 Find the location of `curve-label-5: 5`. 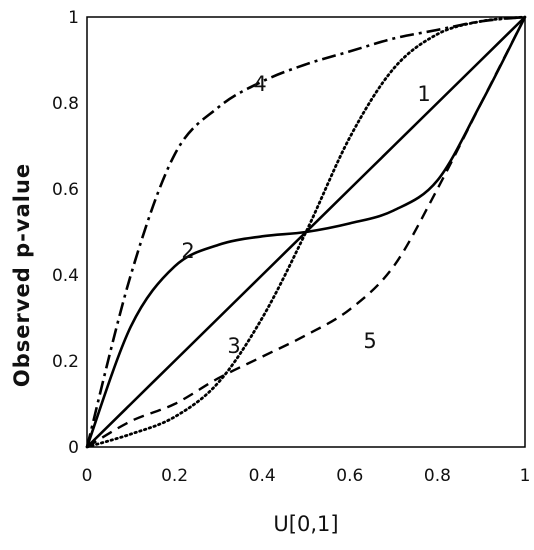

curve-label-5: 5 is located at coordinates (369, 341).